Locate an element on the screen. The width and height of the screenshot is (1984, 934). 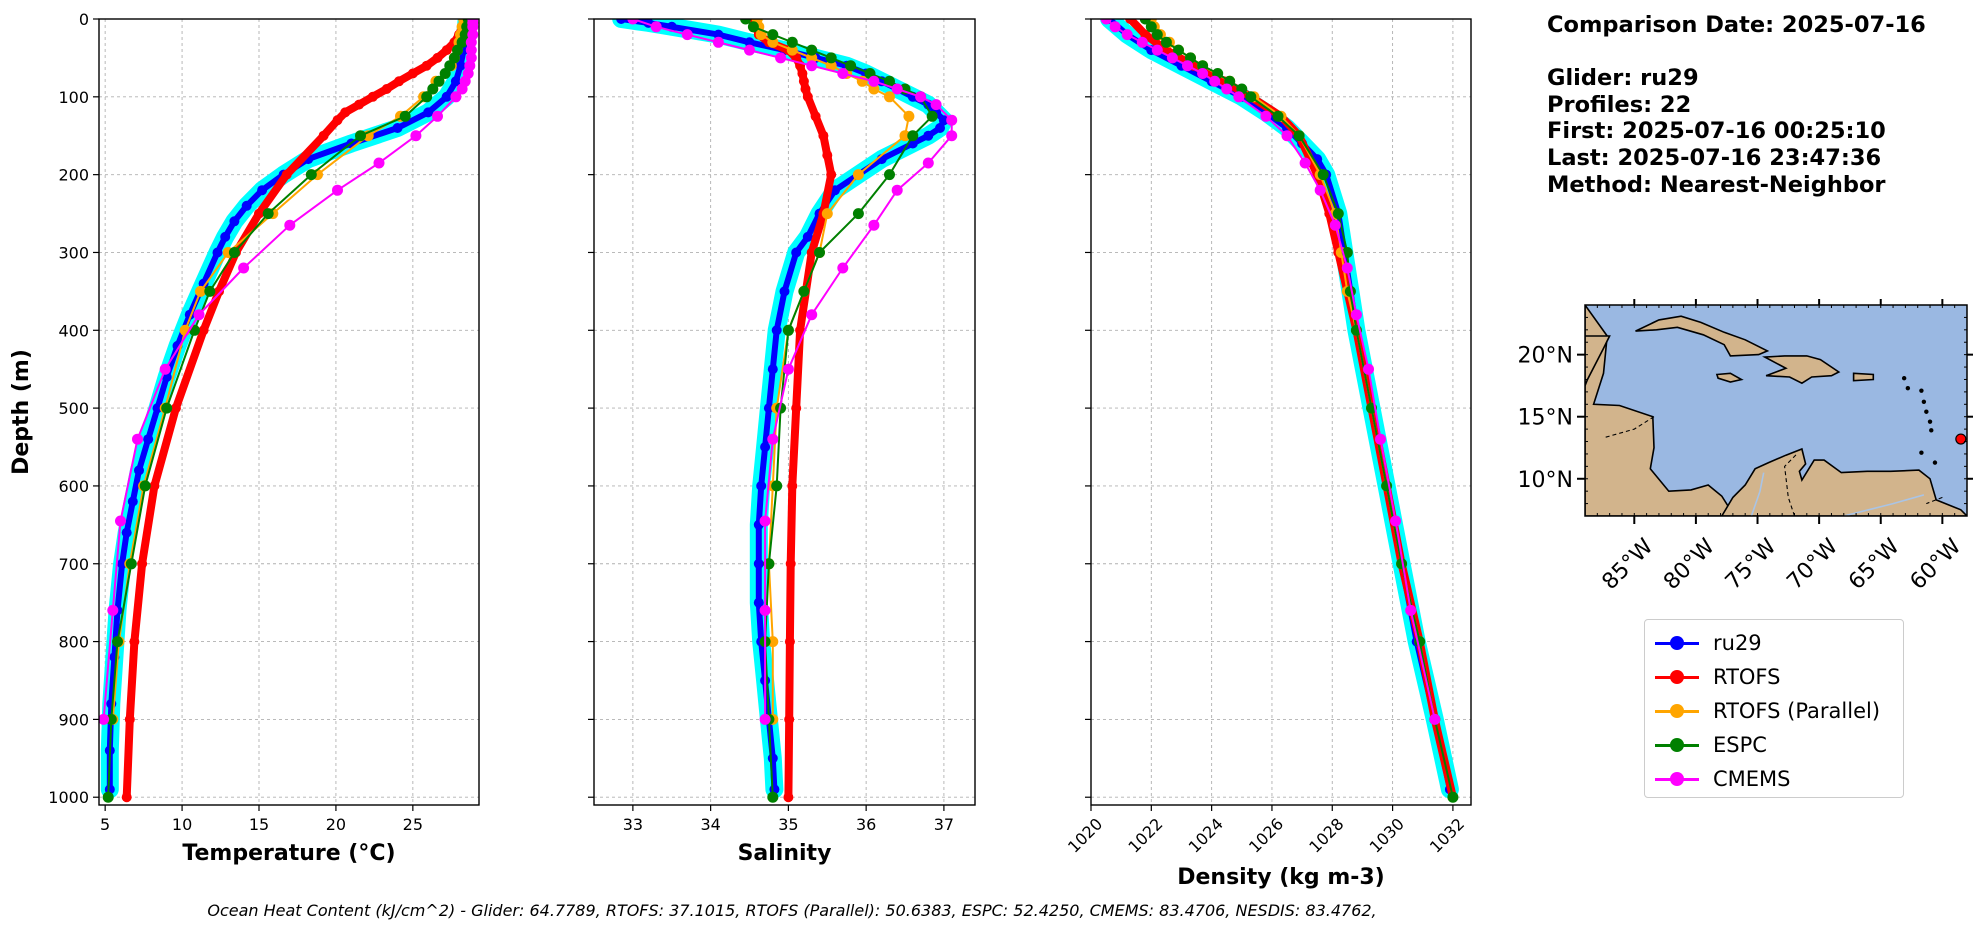
land-hispaniola is located at coordinates (1801, 370).